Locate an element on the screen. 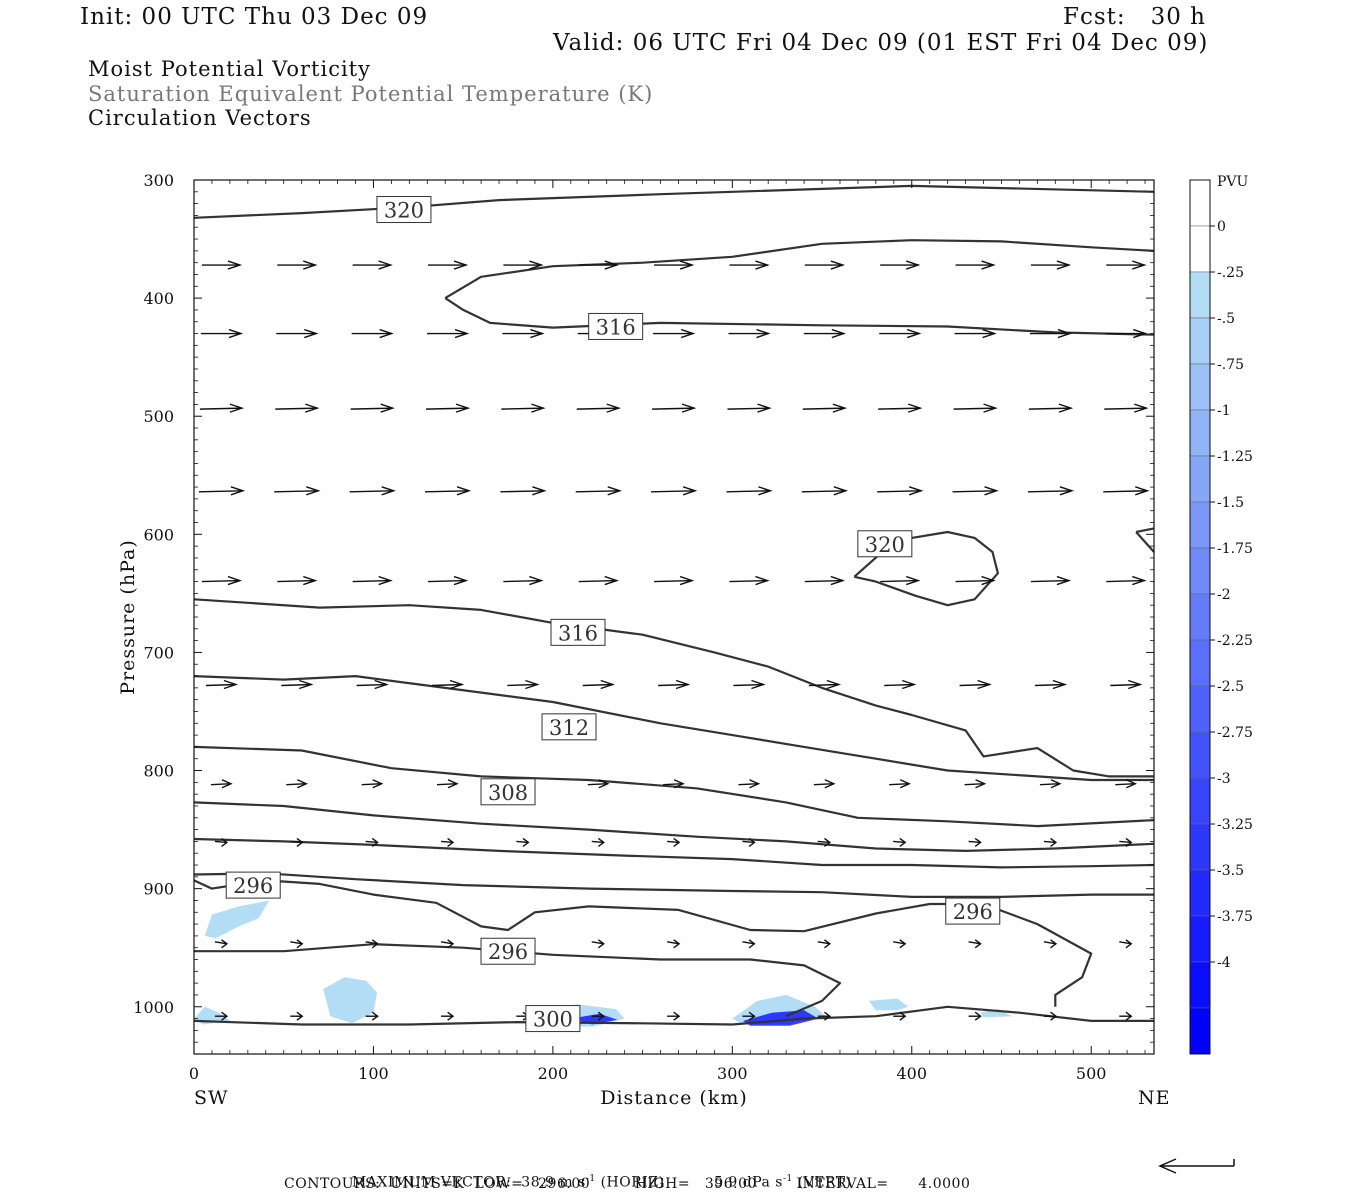 The image size is (1350, 1200). colorbar-level-label: -3 is located at coordinates (1224, 779).